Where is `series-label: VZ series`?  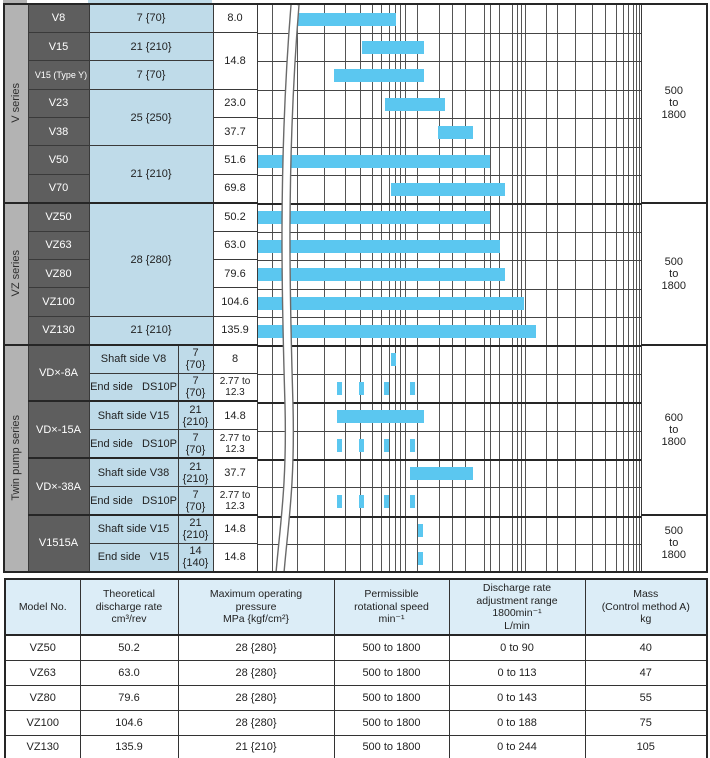 series-label: VZ series is located at coordinates (16, 273).